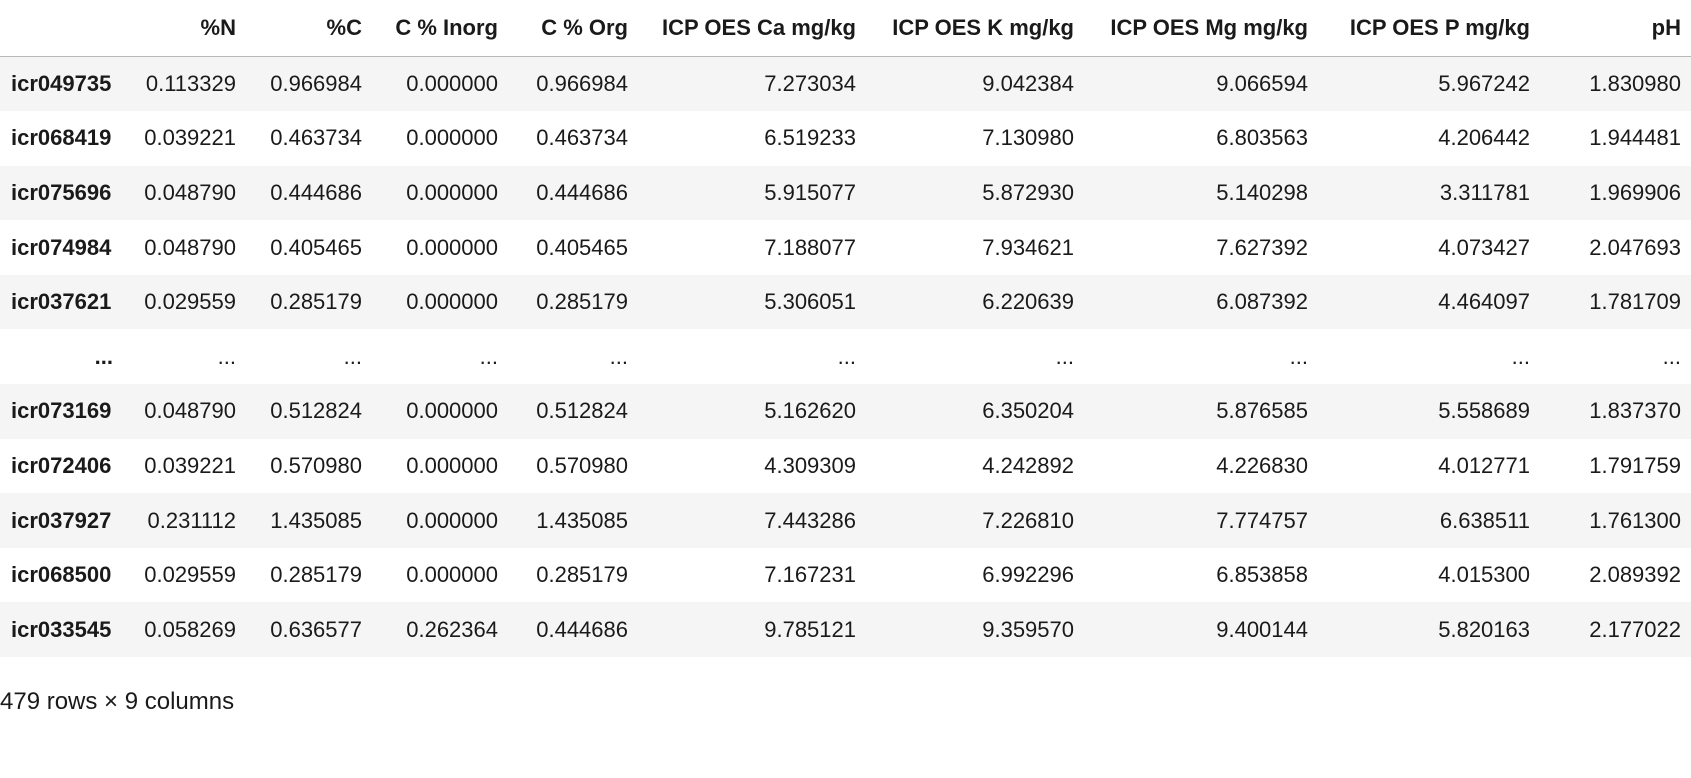  Describe the element at coordinates (63, 28) in the screenshot. I see `header-index` at that location.